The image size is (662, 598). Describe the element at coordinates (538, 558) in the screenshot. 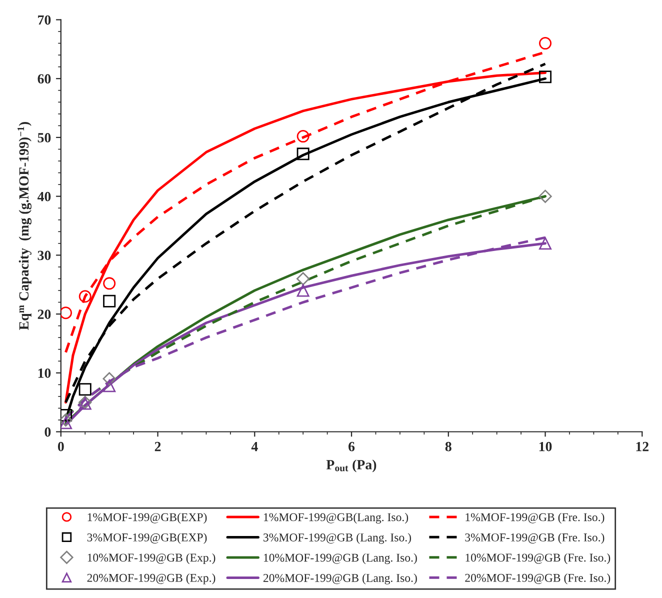

I see `legend-label: 10%MOF-199@GB (Fre. Iso.)` at that location.